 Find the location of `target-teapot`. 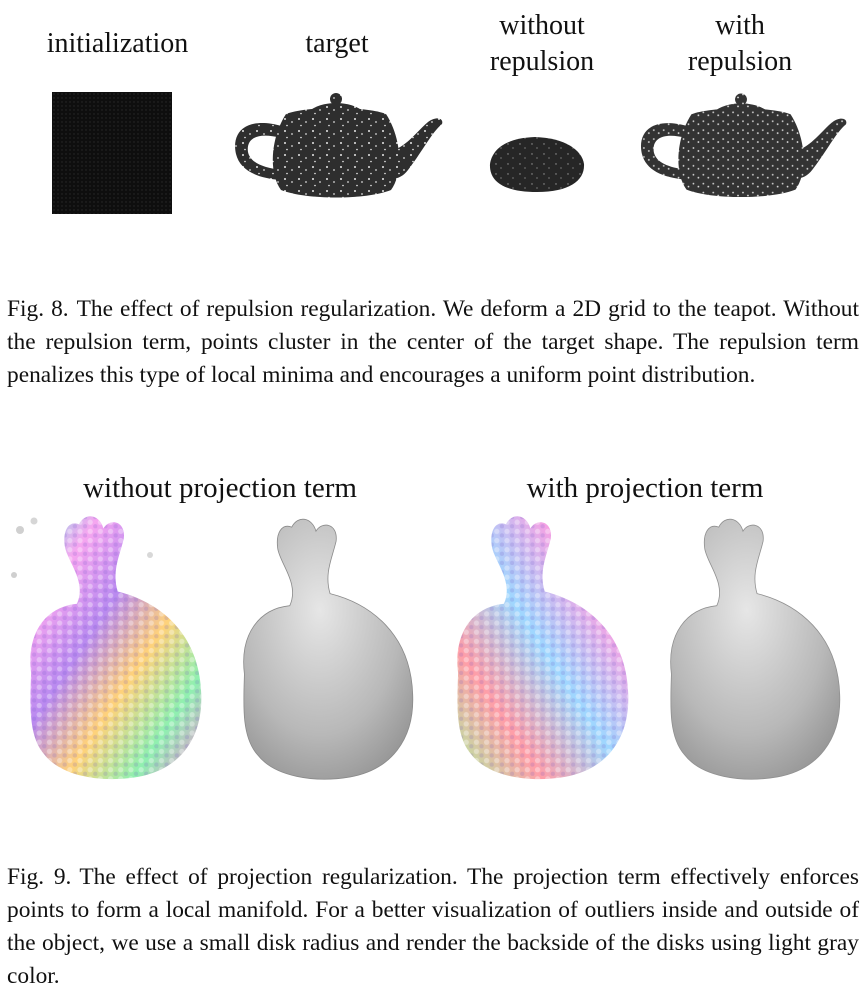

target-teapot is located at coordinates (339, 145).